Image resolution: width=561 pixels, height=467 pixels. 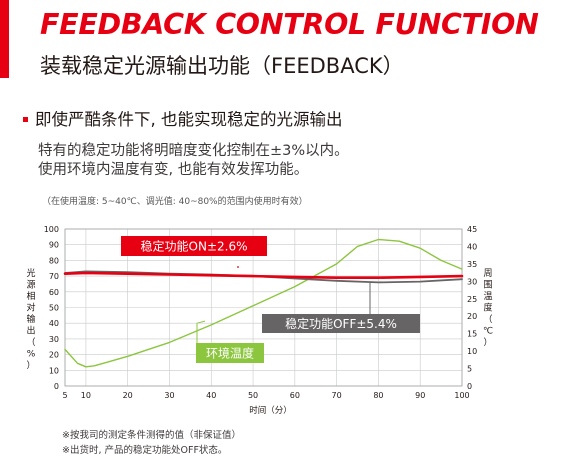 I want to click on y-left-axis-label-char: 对, so click(x=30, y=308).